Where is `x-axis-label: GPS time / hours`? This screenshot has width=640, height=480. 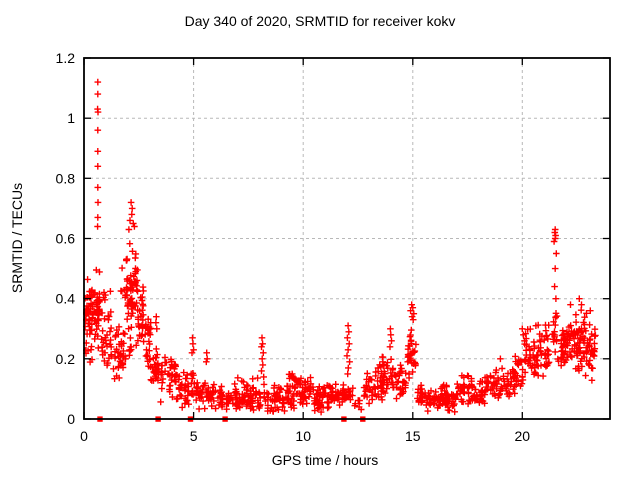 x-axis-label: GPS time / hours is located at coordinates (325, 460).